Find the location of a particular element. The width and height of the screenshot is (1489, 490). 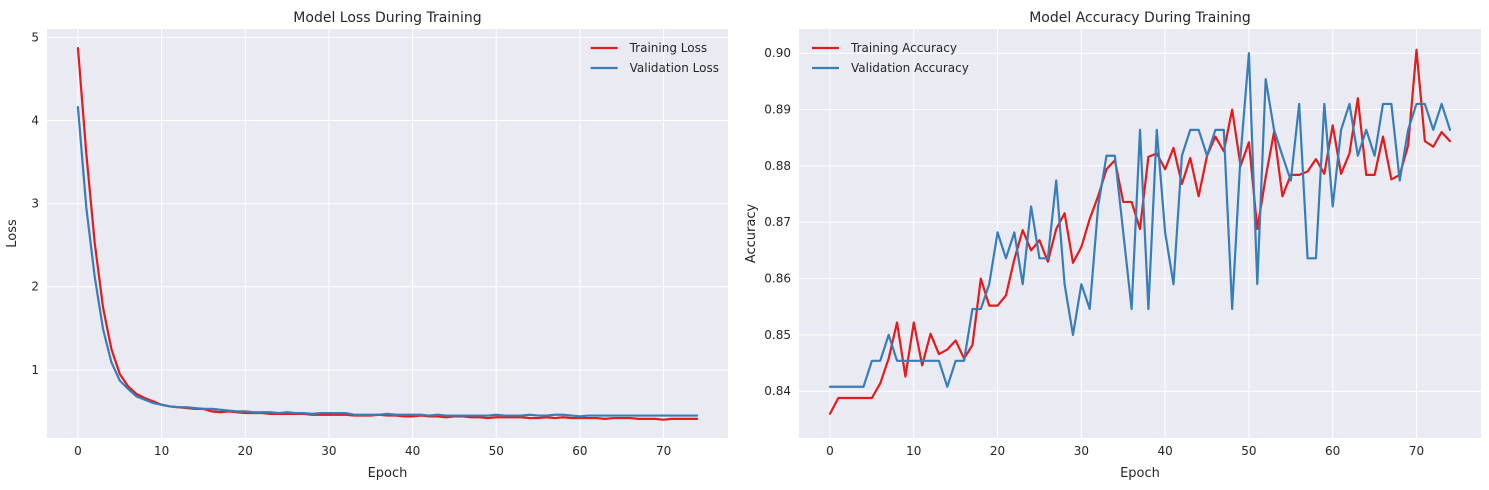

y-tick-label: 3 is located at coordinates (35, 204).